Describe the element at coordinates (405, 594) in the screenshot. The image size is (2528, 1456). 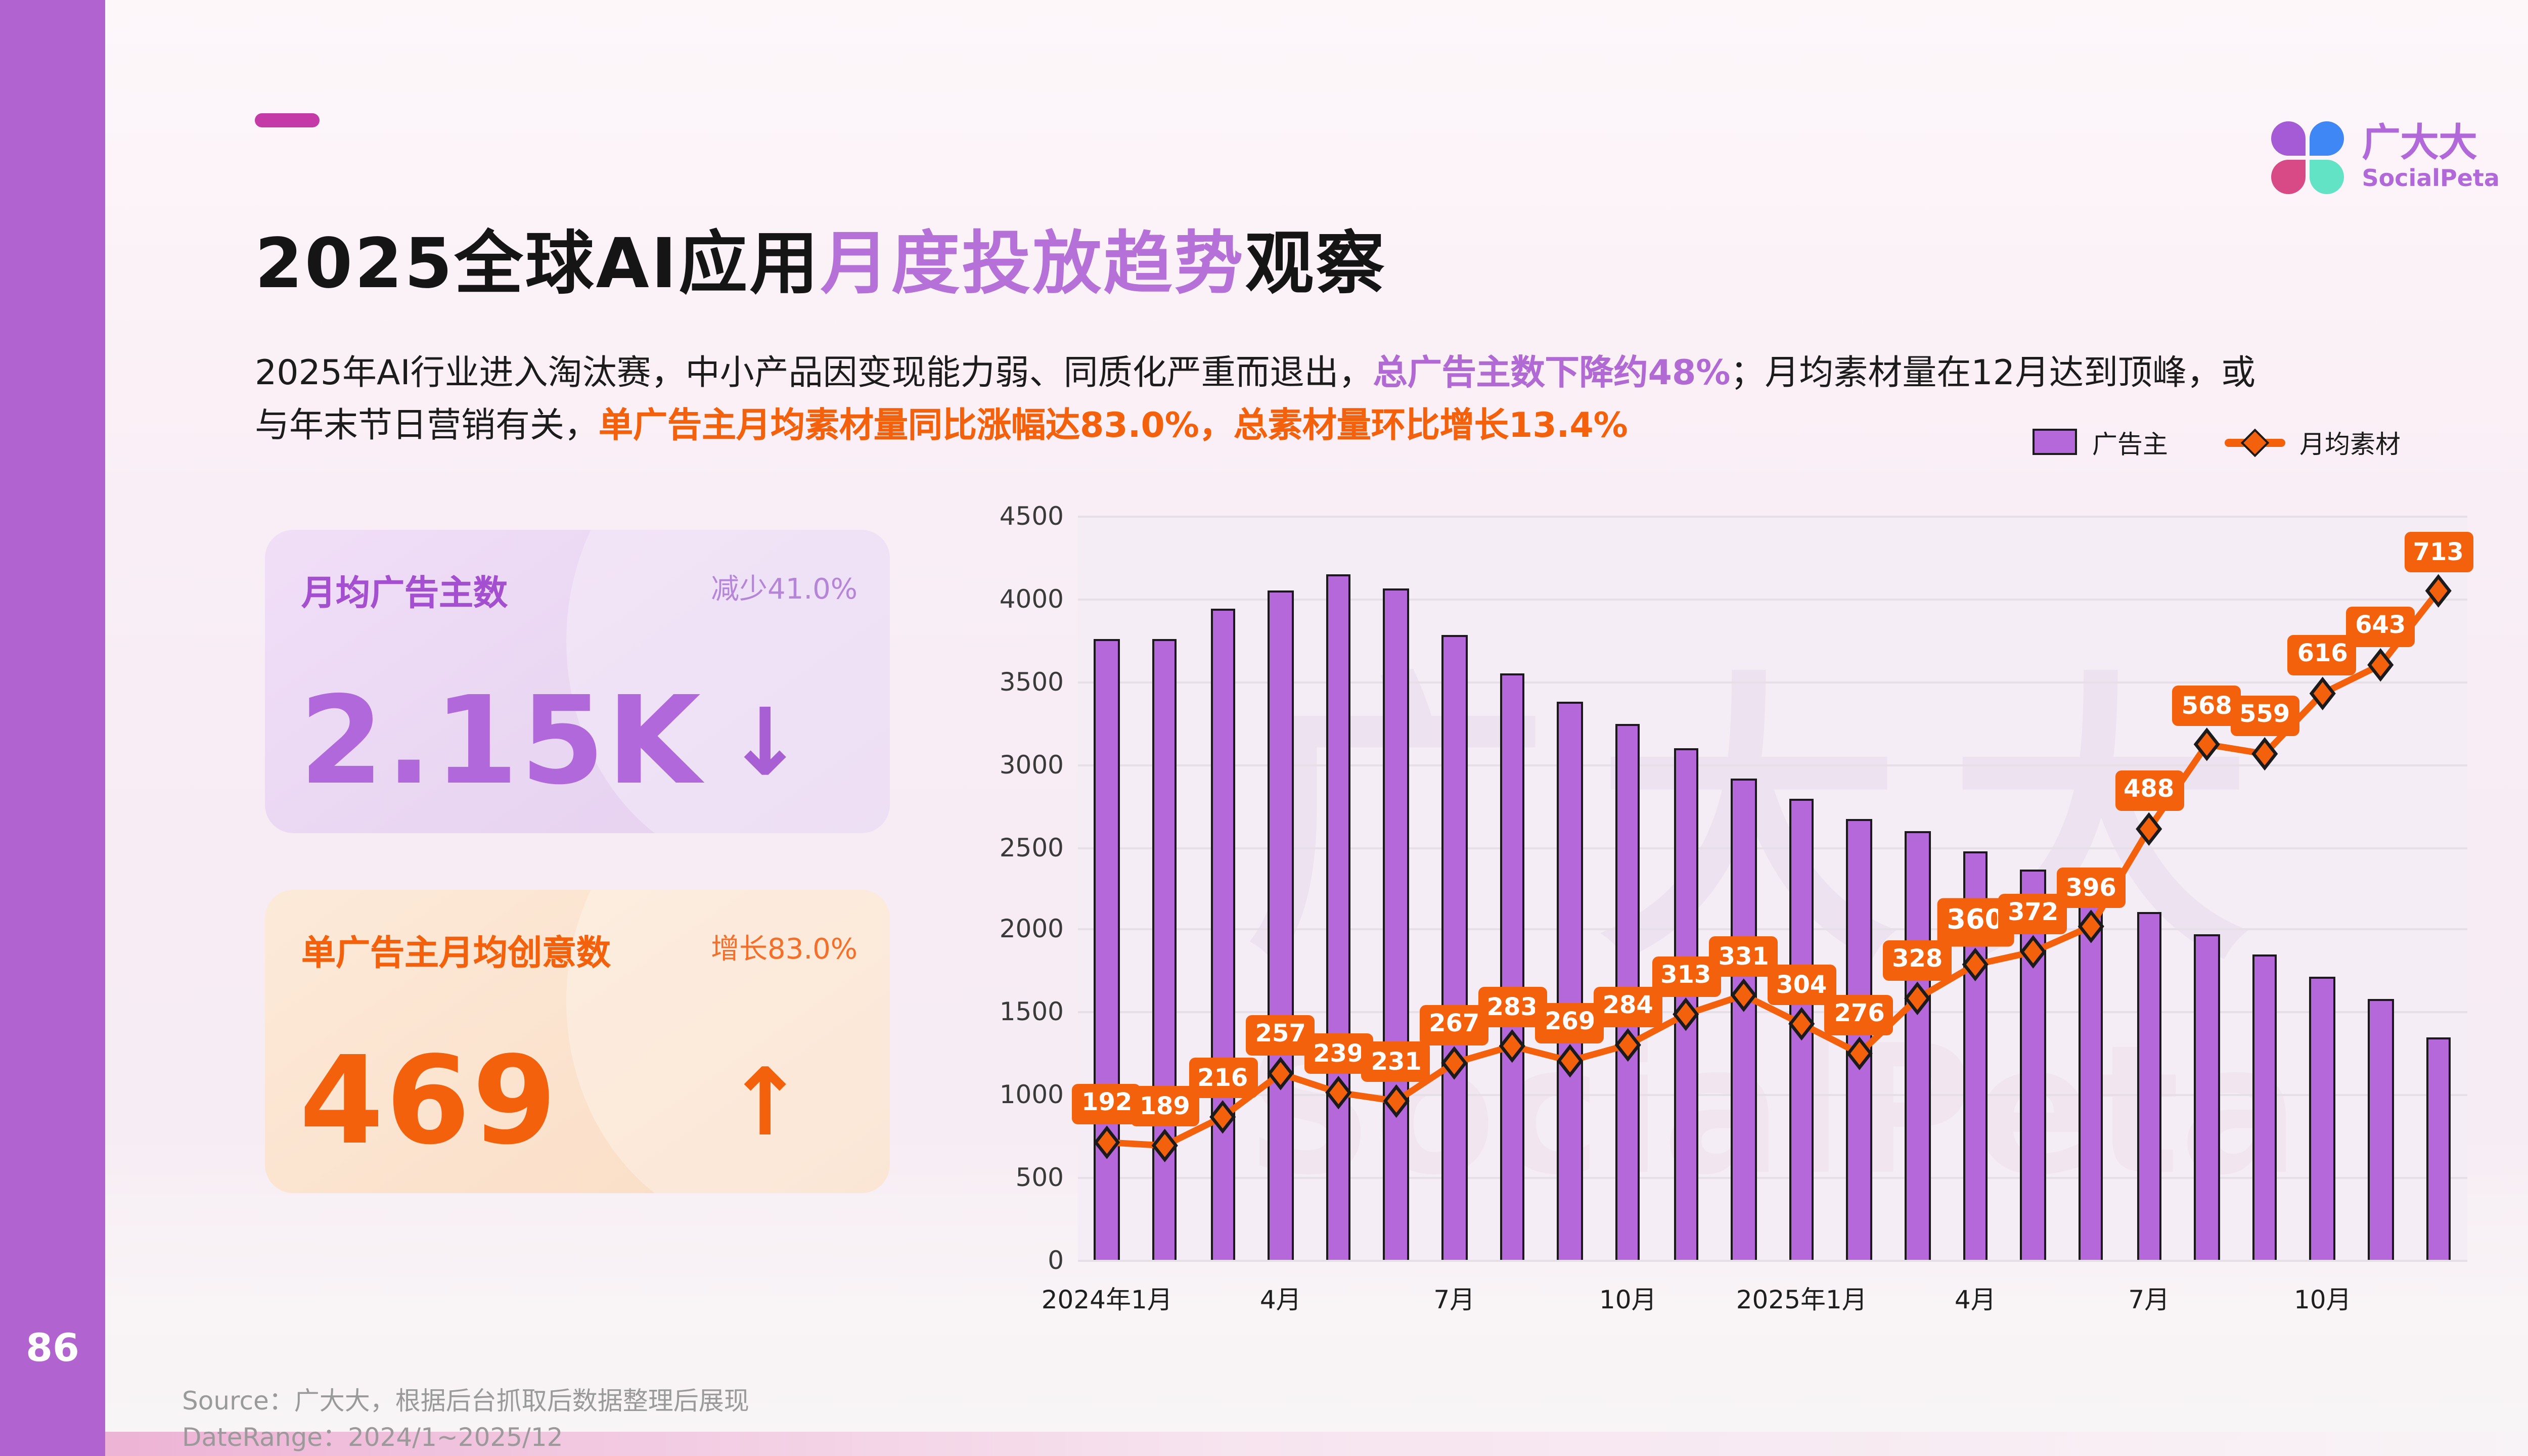
I see `card-title: 月均广告主数` at that location.